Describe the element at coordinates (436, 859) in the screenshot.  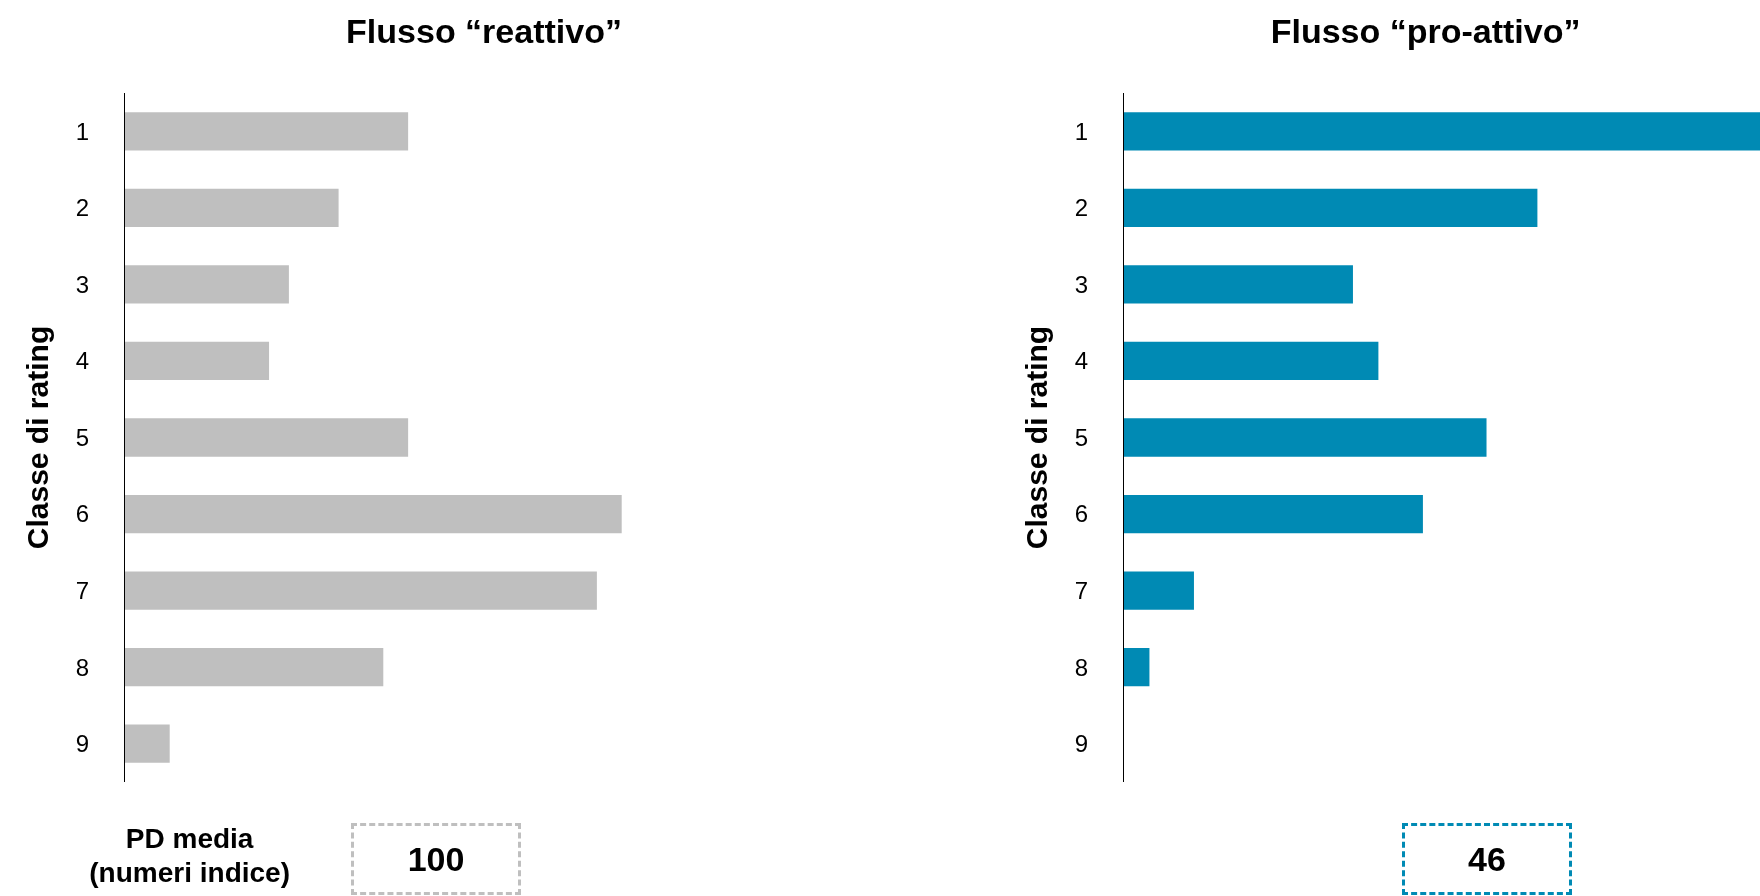
I see `text: 100` at that location.